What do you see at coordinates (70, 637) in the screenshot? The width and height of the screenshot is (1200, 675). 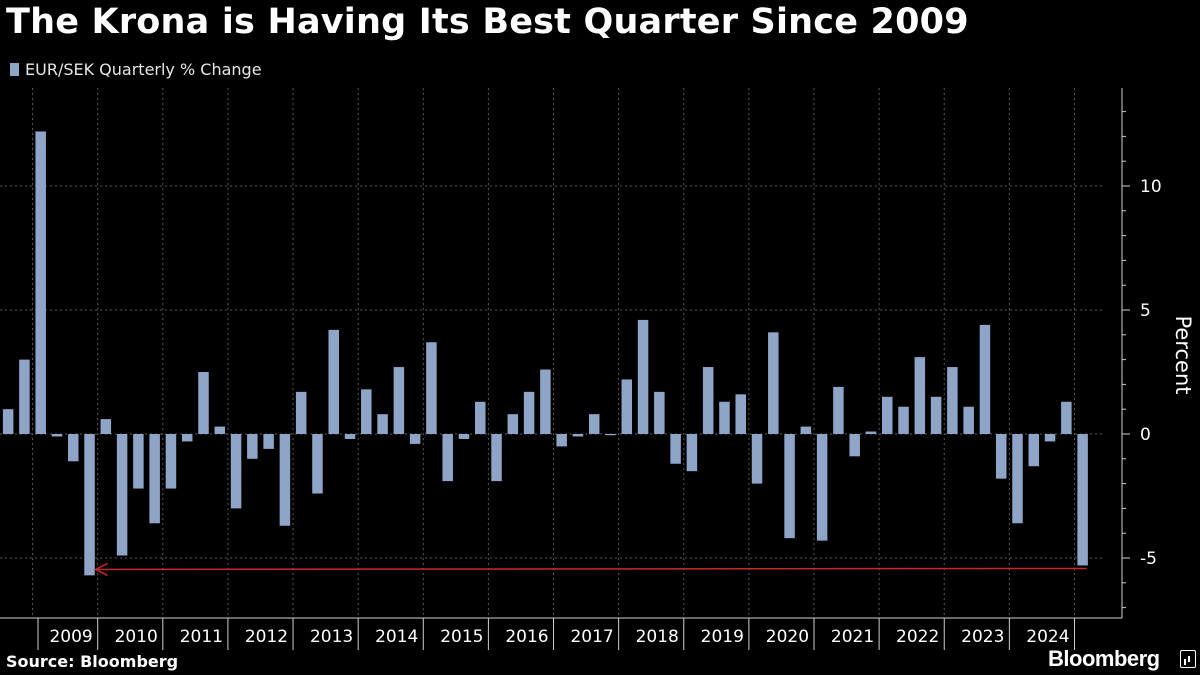 I see `x-tick-label: 2009` at bounding box center [70, 637].